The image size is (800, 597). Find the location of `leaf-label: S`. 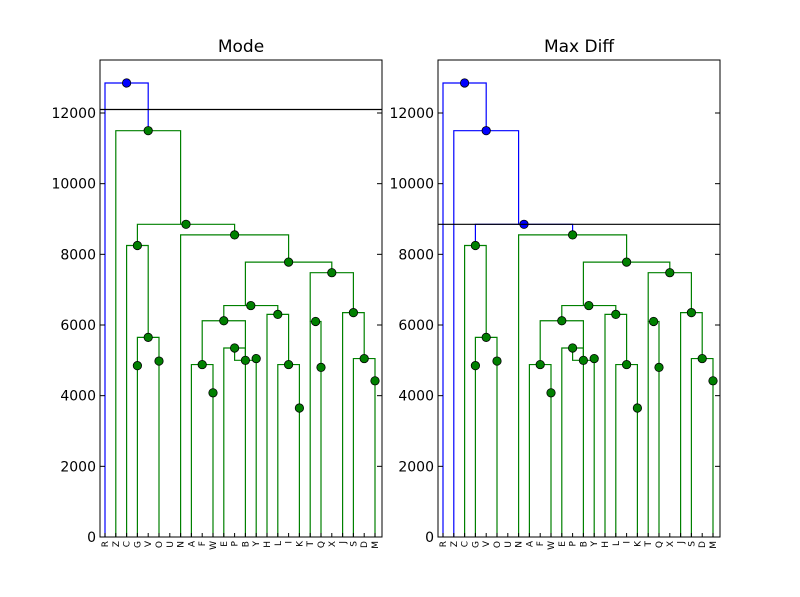

leaf-label: S is located at coordinates (692, 544).